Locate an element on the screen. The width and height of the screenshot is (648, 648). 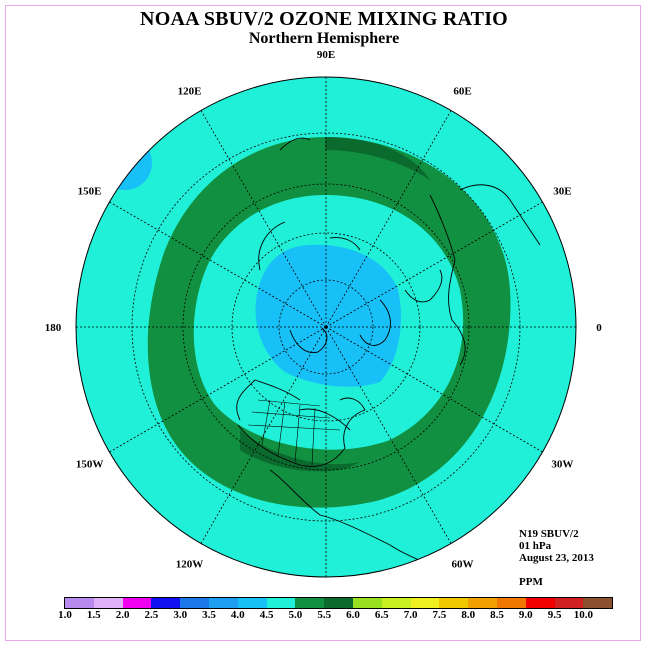
colorbar-tick-label: 6.0 is located at coordinates (353, 615).